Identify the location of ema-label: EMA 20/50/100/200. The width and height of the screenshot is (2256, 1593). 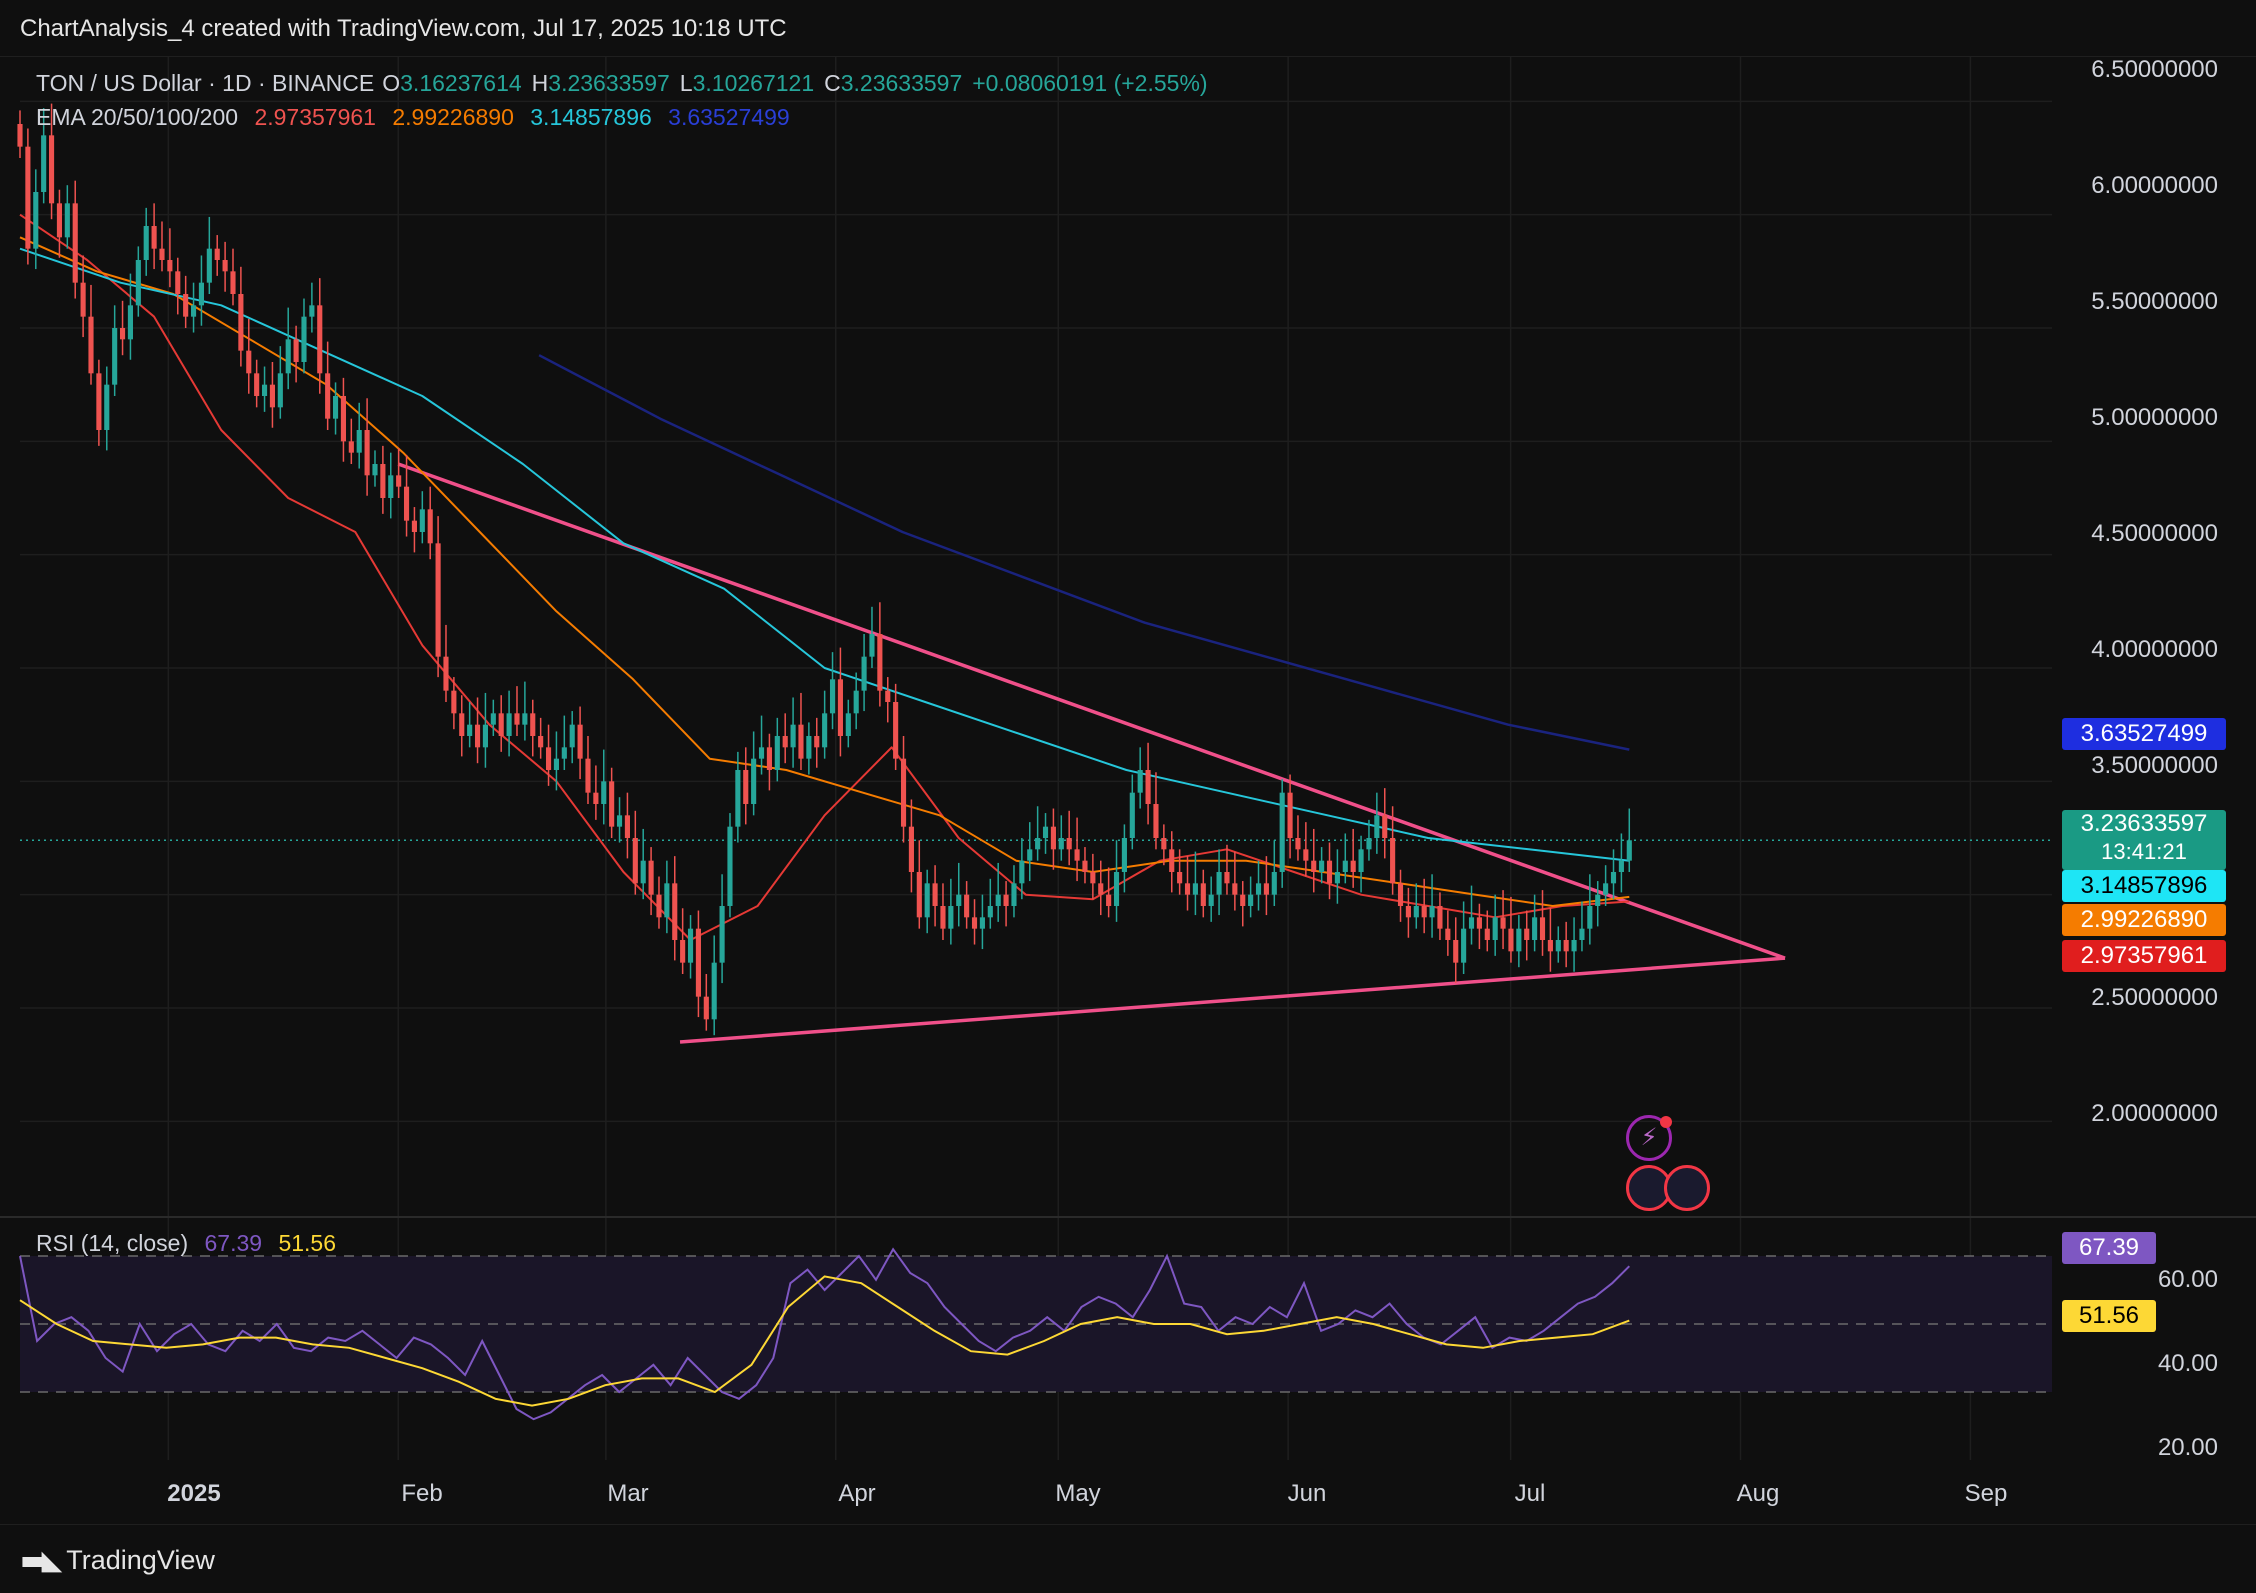
(137, 117).